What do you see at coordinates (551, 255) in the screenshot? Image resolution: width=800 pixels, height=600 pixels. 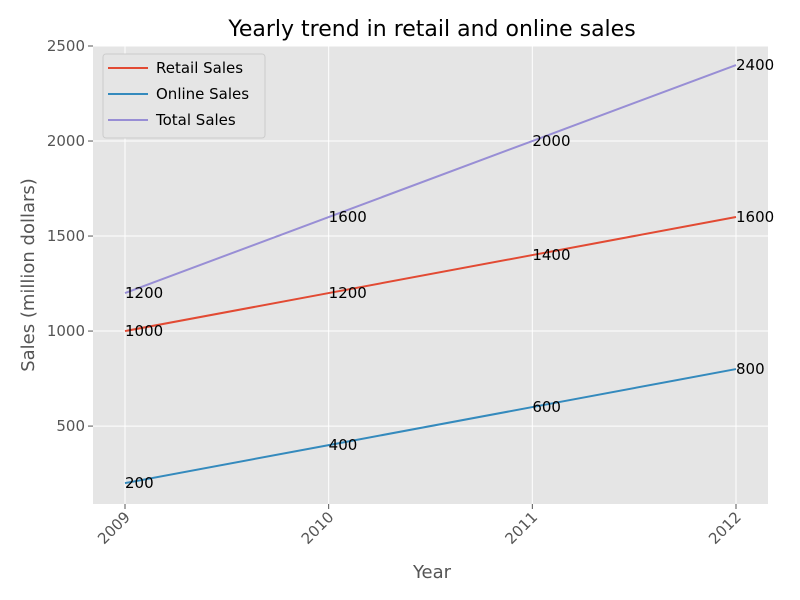 I see `data-label: 1400` at bounding box center [551, 255].